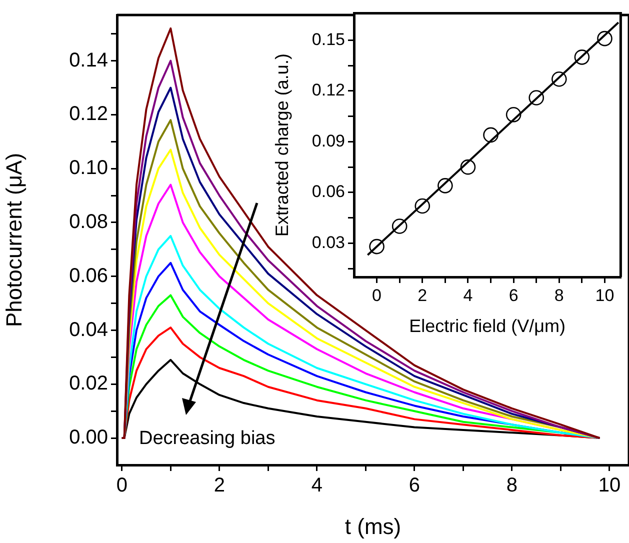 This screenshot has width=629, height=543. Describe the element at coordinates (88, 383) in the screenshot. I see `y-tick-label: 0.02` at that location.